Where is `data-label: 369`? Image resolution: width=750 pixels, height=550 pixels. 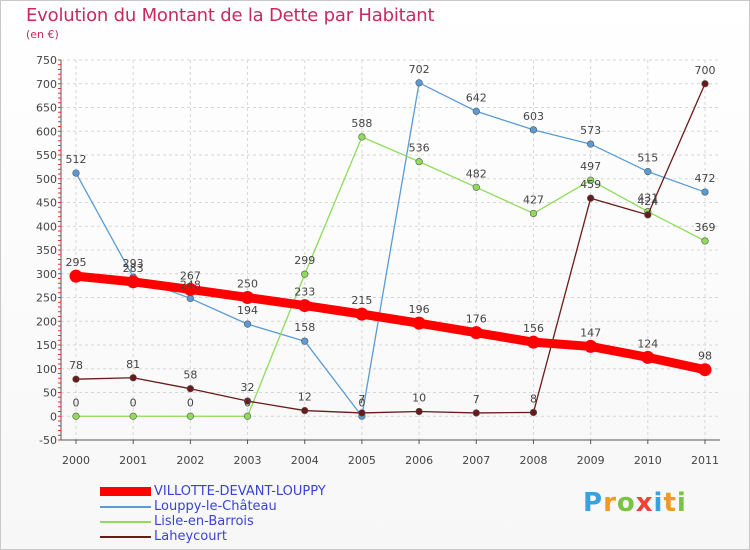 data-label: 369 is located at coordinates (705, 227).